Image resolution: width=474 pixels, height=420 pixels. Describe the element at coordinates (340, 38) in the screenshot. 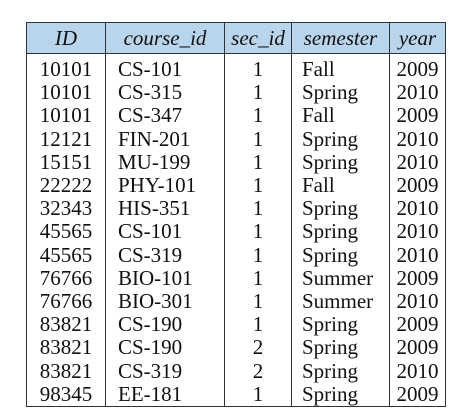

I see `header-semester: semester` at that location.